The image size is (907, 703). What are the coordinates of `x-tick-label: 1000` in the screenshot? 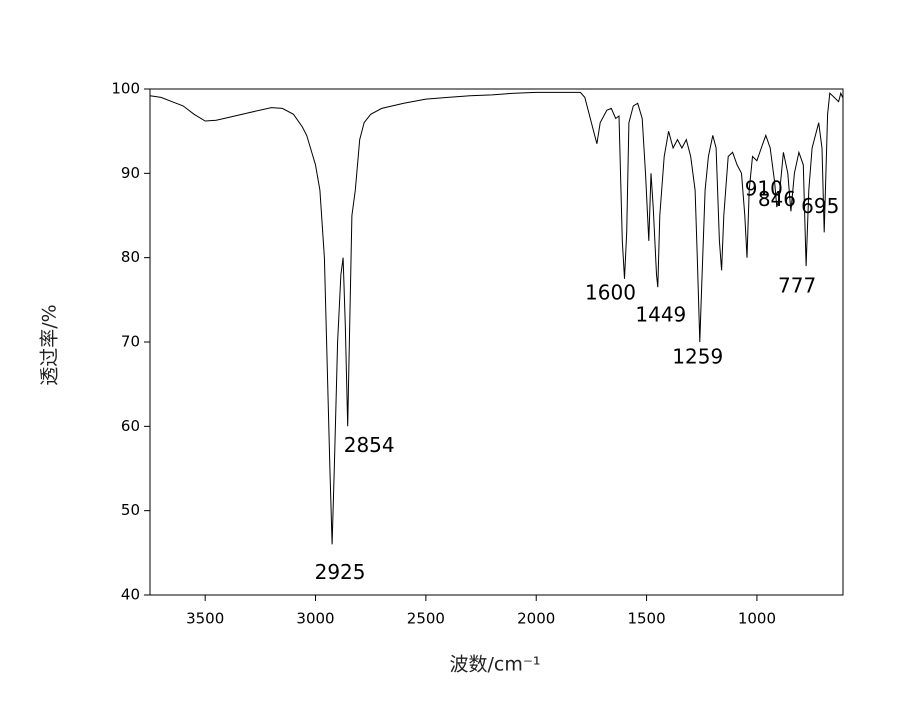 It's located at (757, 619).